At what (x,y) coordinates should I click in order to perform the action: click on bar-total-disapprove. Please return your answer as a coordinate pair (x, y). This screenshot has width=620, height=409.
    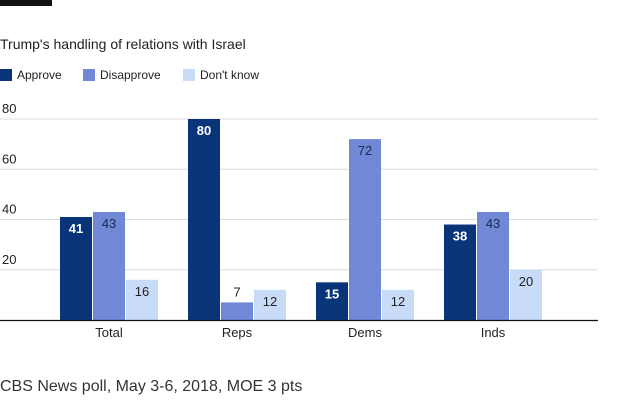
    Looking at the image, I should click on (109, 265).